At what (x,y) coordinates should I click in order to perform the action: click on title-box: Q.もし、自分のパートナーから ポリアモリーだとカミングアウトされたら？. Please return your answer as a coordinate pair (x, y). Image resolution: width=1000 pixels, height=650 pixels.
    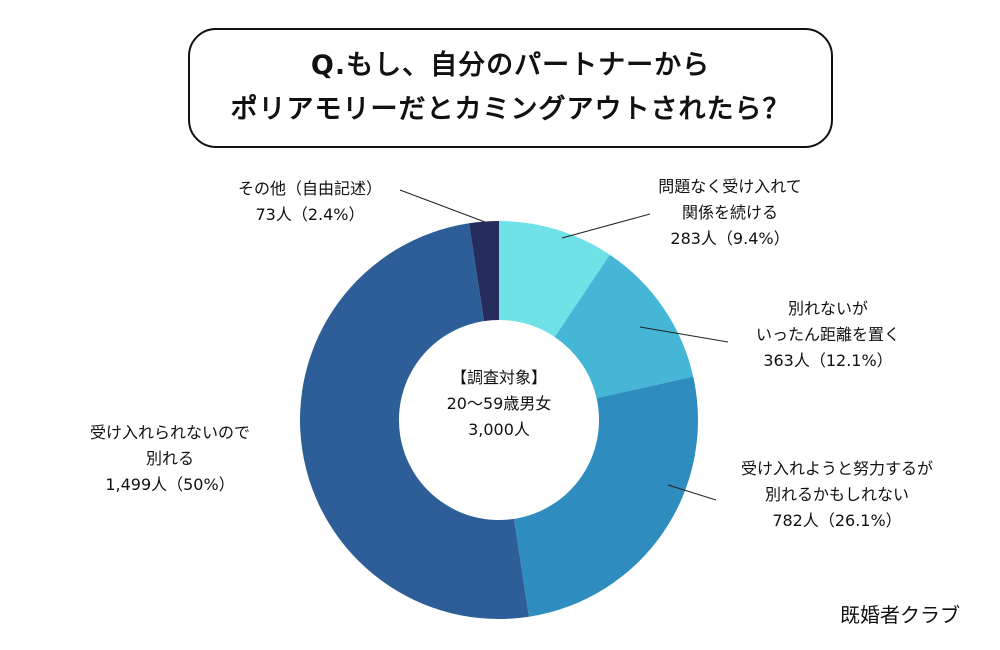
    Looking at the image, I should click on (510, 88).